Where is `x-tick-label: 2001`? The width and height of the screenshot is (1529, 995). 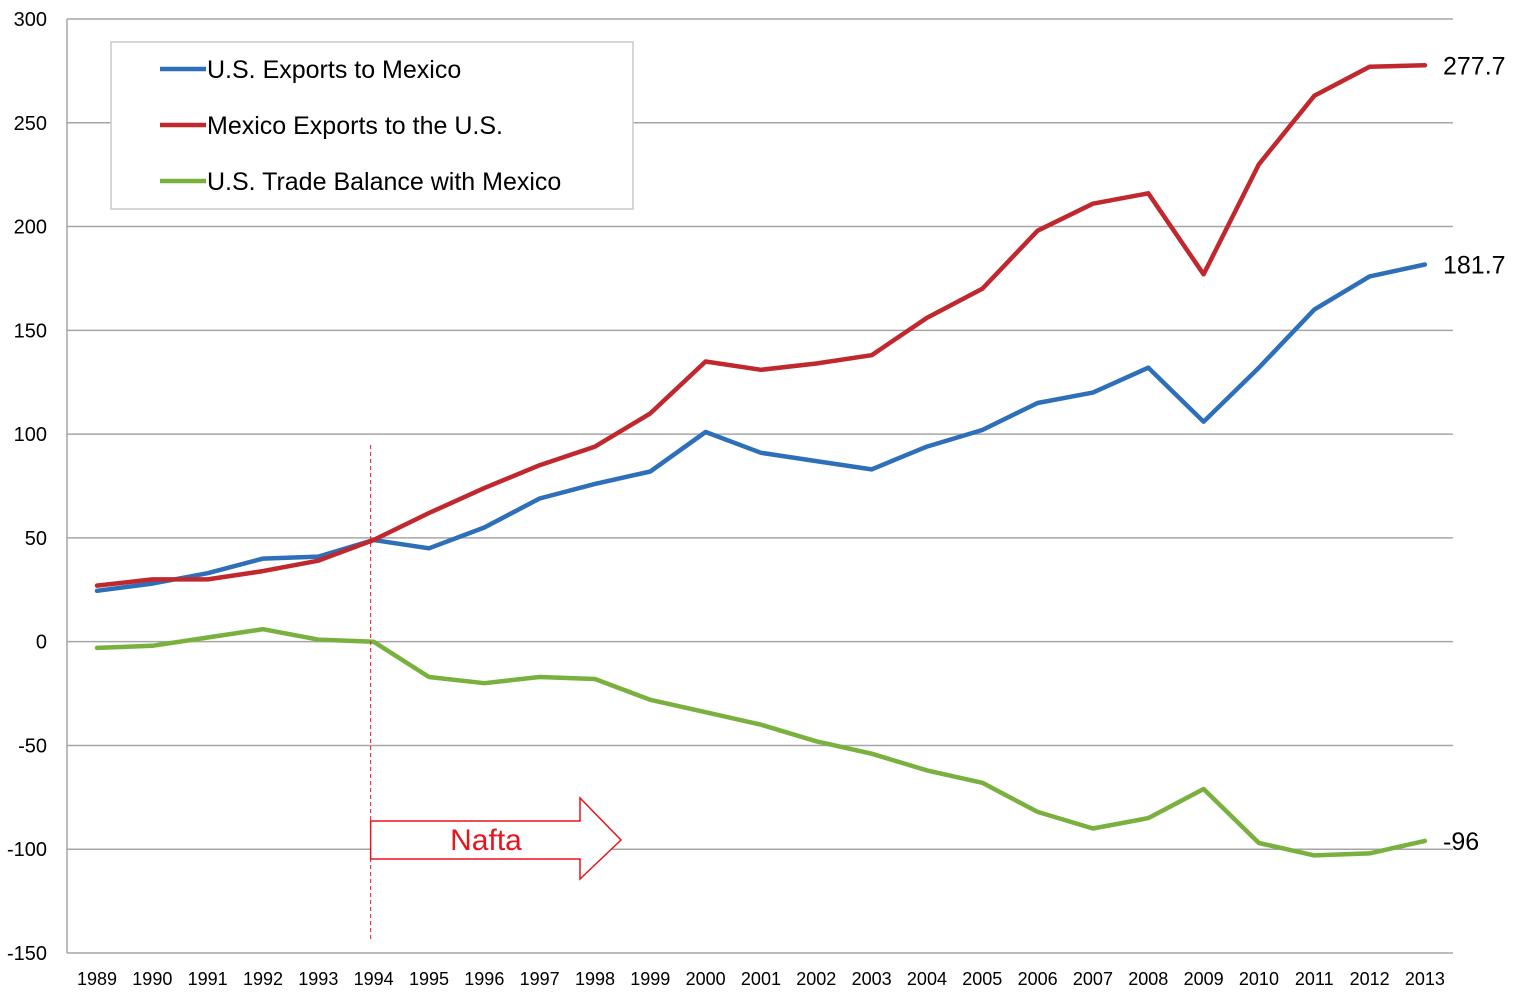 x-tick-label: 2001 is located at coordinates (761, 979).